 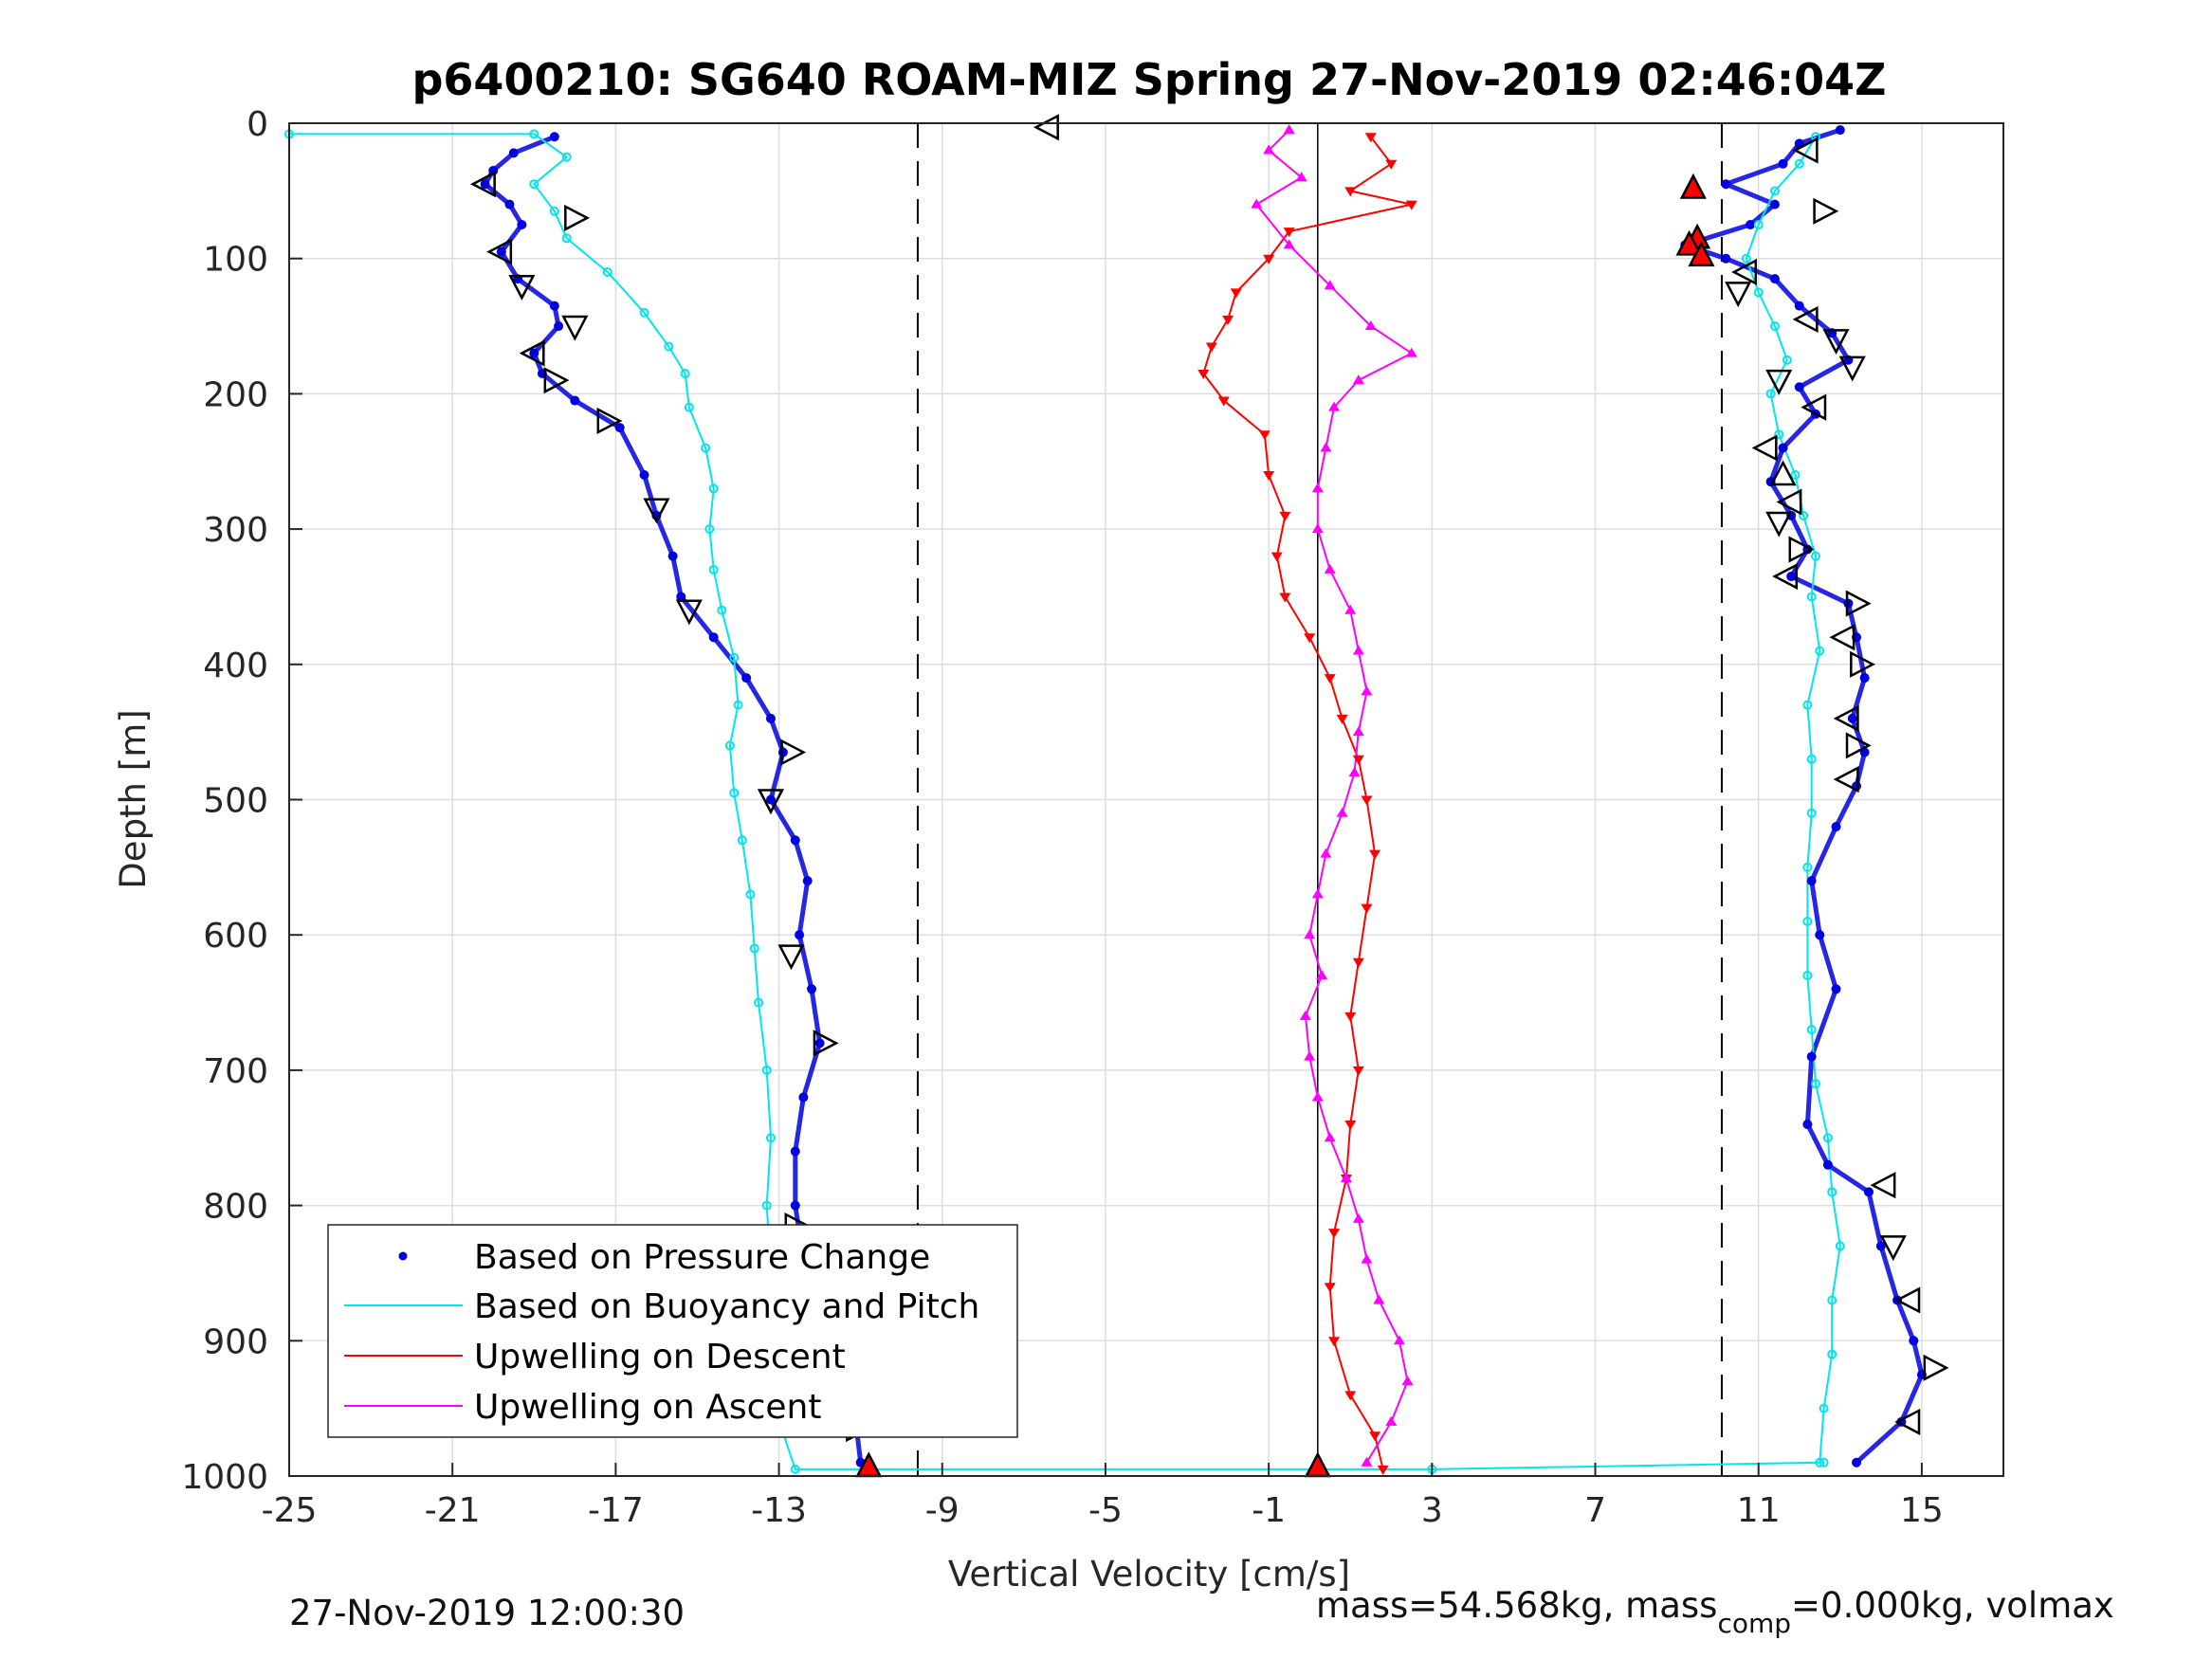 I want to click on x-tick-label: -17, so click(x=616, y=1510).